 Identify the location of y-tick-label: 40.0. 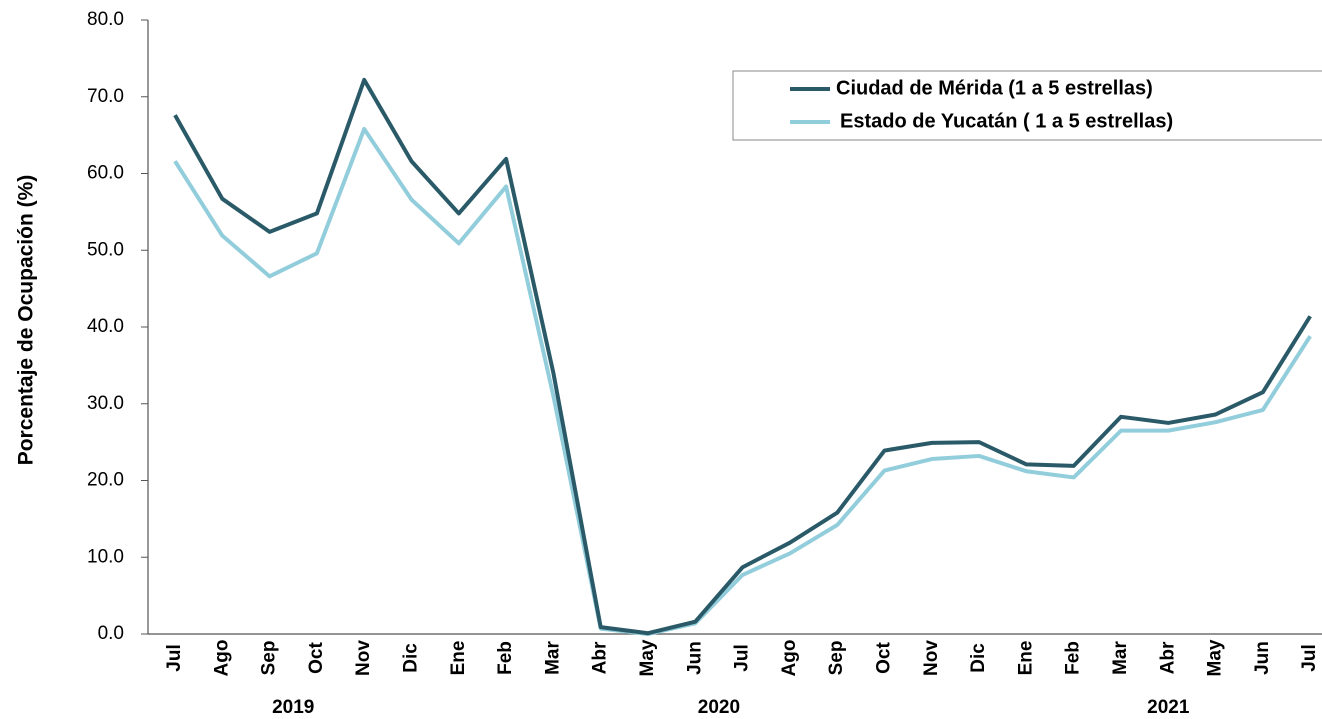
(105, 326).